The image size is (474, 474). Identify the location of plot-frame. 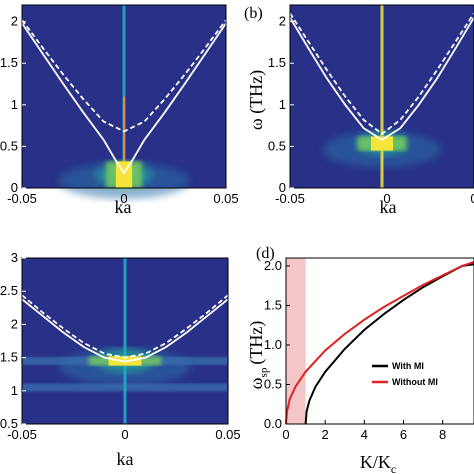
(379, 341).